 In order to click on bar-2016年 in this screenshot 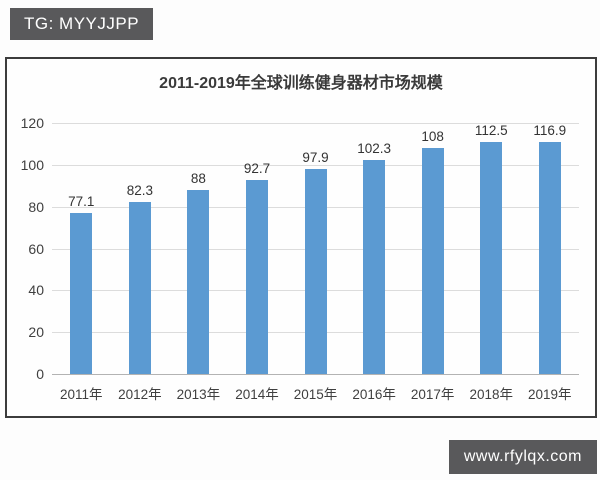, I will do `click(374, 267)`.